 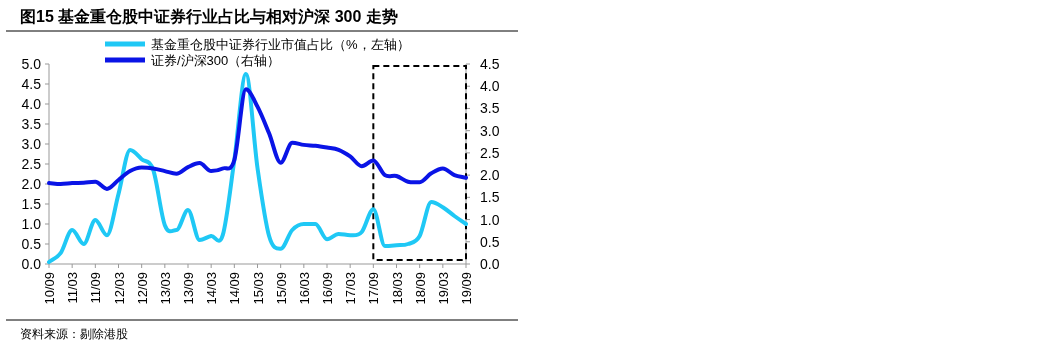 I want to click on x-tick-label: 15/03, so click(x=258, y=288).